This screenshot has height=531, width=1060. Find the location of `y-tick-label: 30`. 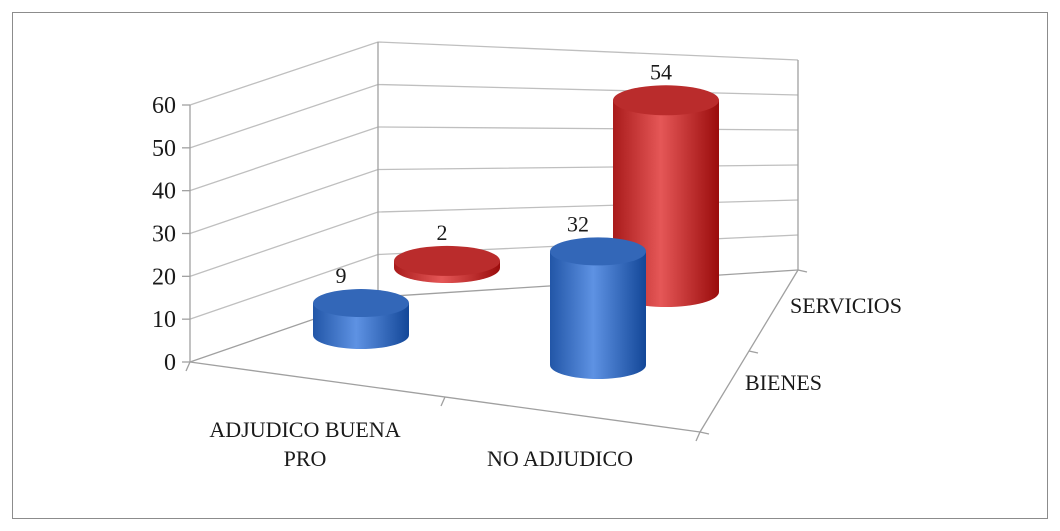

y-tick-label: 30 is located at coordinates (164, 235).